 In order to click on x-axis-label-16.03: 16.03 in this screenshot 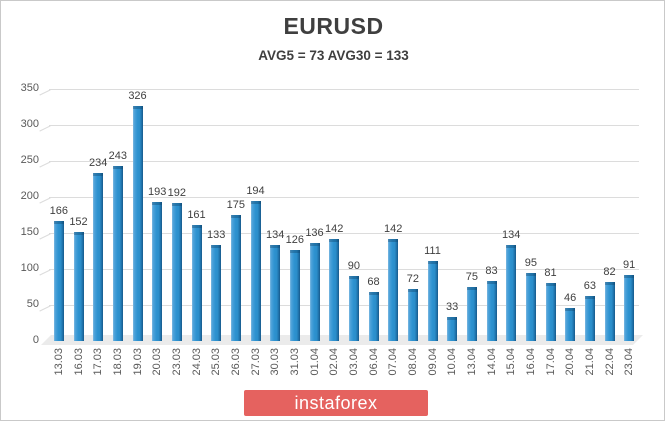, I will do `click(78, 362)`.